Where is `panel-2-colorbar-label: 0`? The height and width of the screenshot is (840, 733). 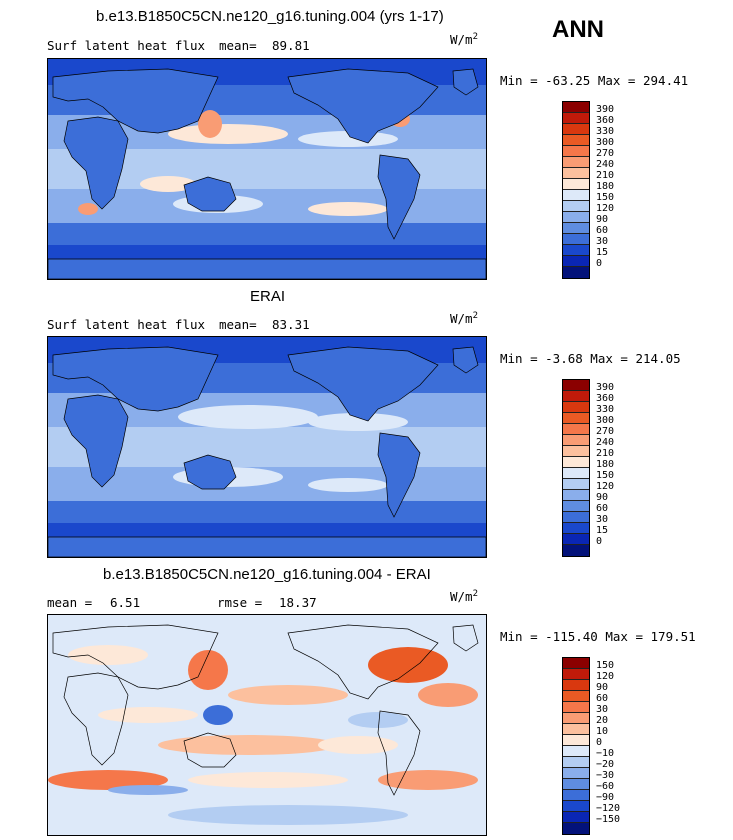
panel-2-colorbar-label: 0 is located at coordinates (599, 541).